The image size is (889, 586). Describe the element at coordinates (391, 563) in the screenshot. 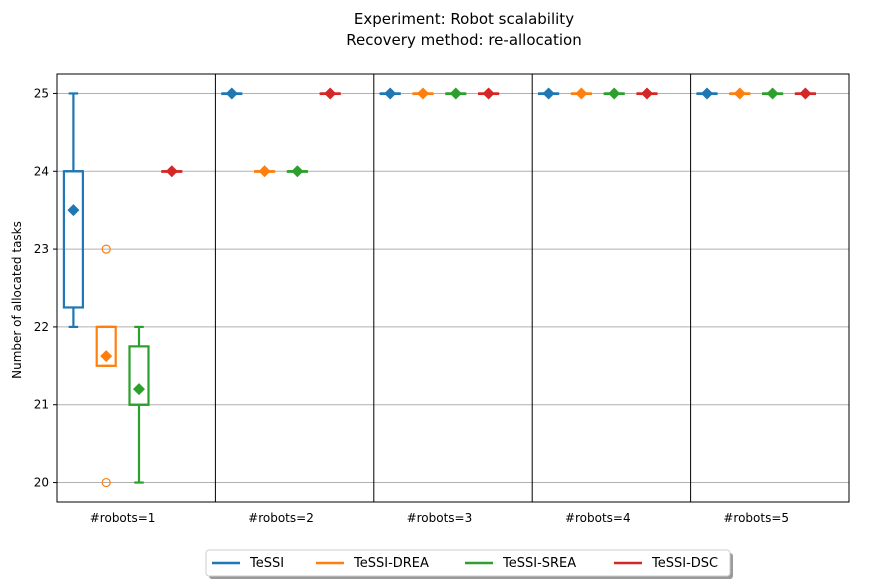

I see `legend-label: TeSSI-DREA` at that location.